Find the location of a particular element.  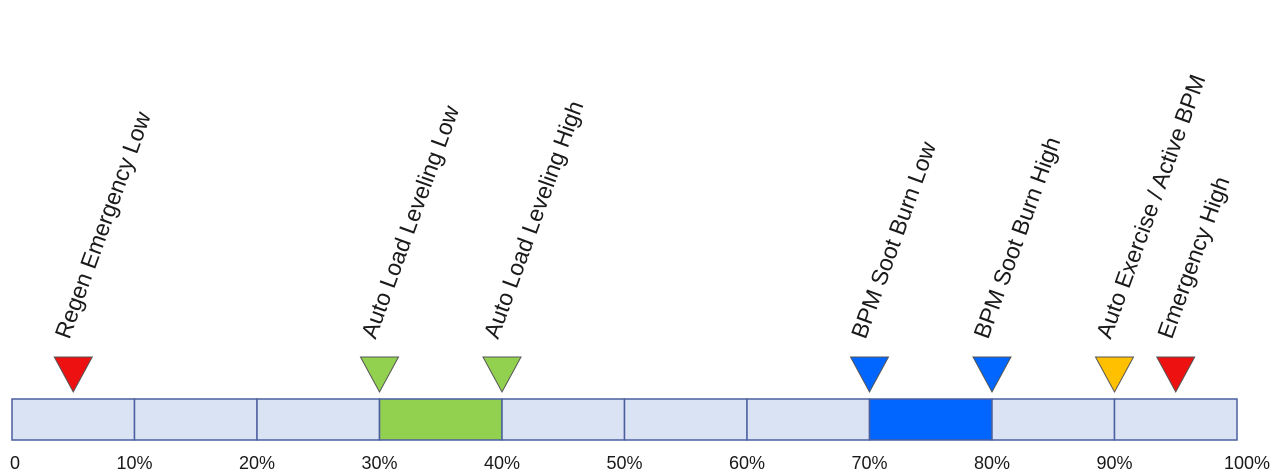

tick-label: 60% is located at coordinates (747, 462).